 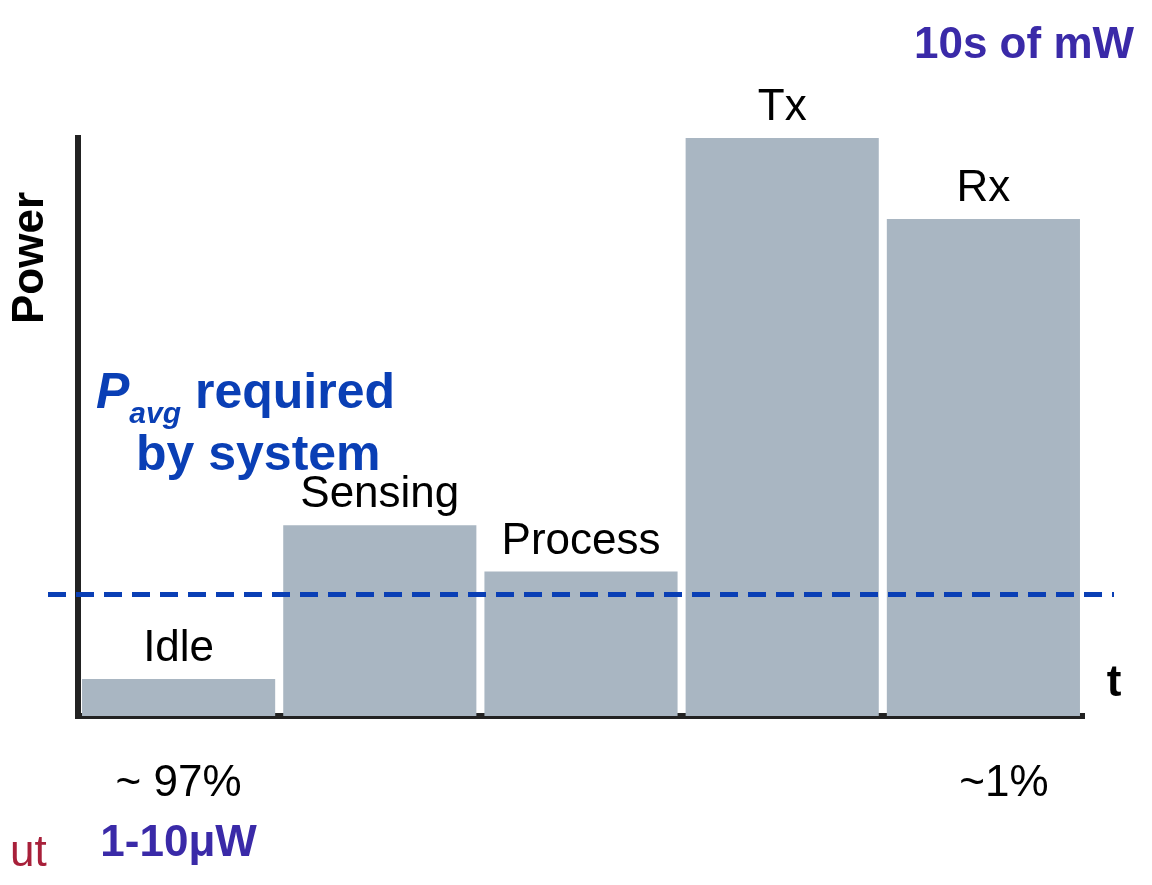 I want to click on x-axis-title: t, so click(x=1114, y=680).